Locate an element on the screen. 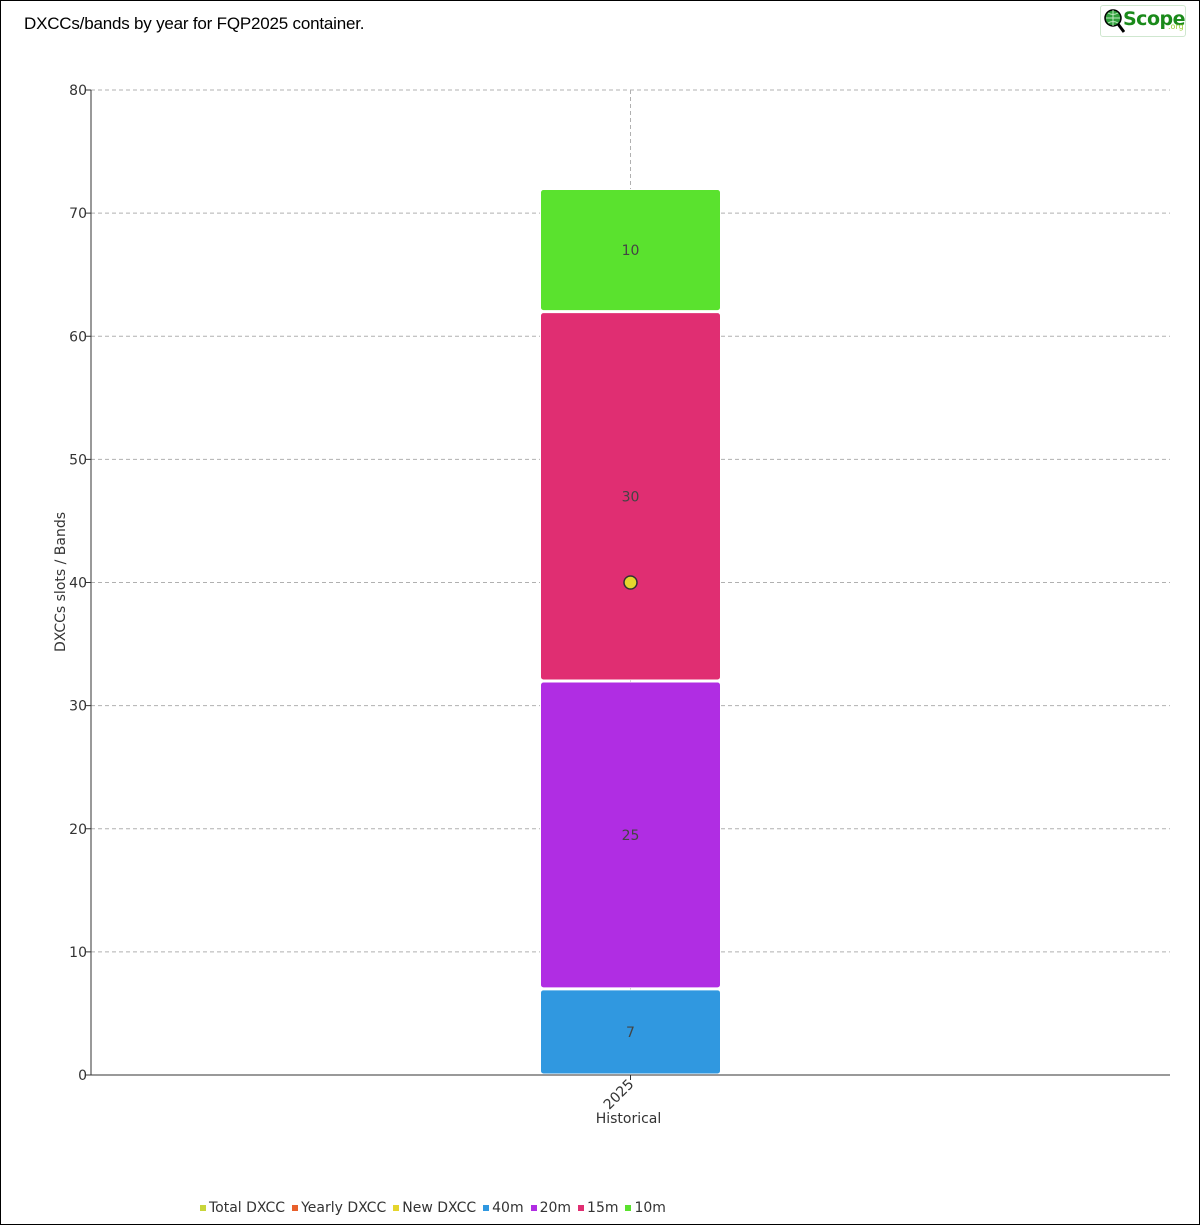  x-axis-ticks: 2025 is located at coordinates (619, 1094).